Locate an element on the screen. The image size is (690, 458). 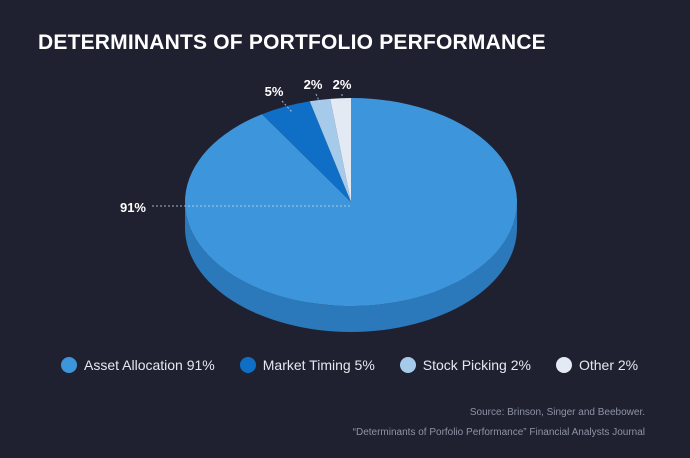
pie-slice-other is located at coordinates (340, 150).